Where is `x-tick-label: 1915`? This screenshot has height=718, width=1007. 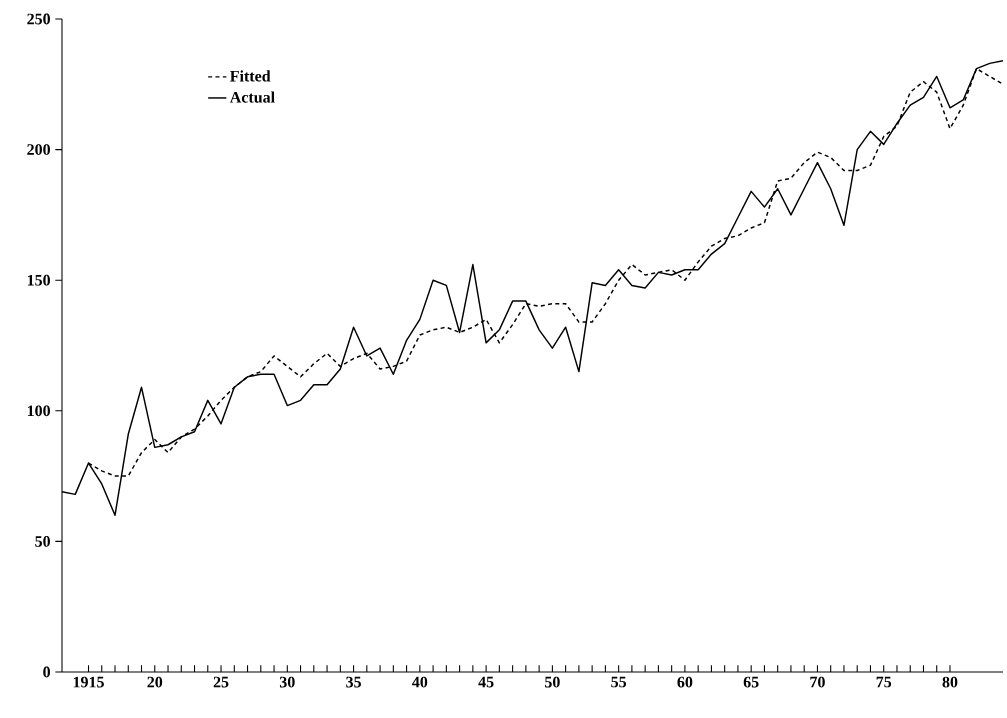 x-tick-label: 1915 is located at coordinates (88, 682).